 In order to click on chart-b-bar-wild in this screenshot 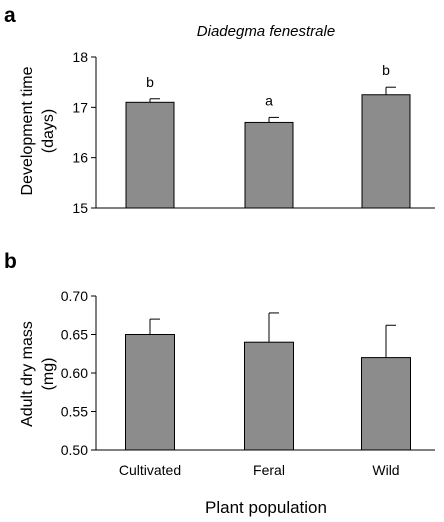, I will do `click(386, 404)`.